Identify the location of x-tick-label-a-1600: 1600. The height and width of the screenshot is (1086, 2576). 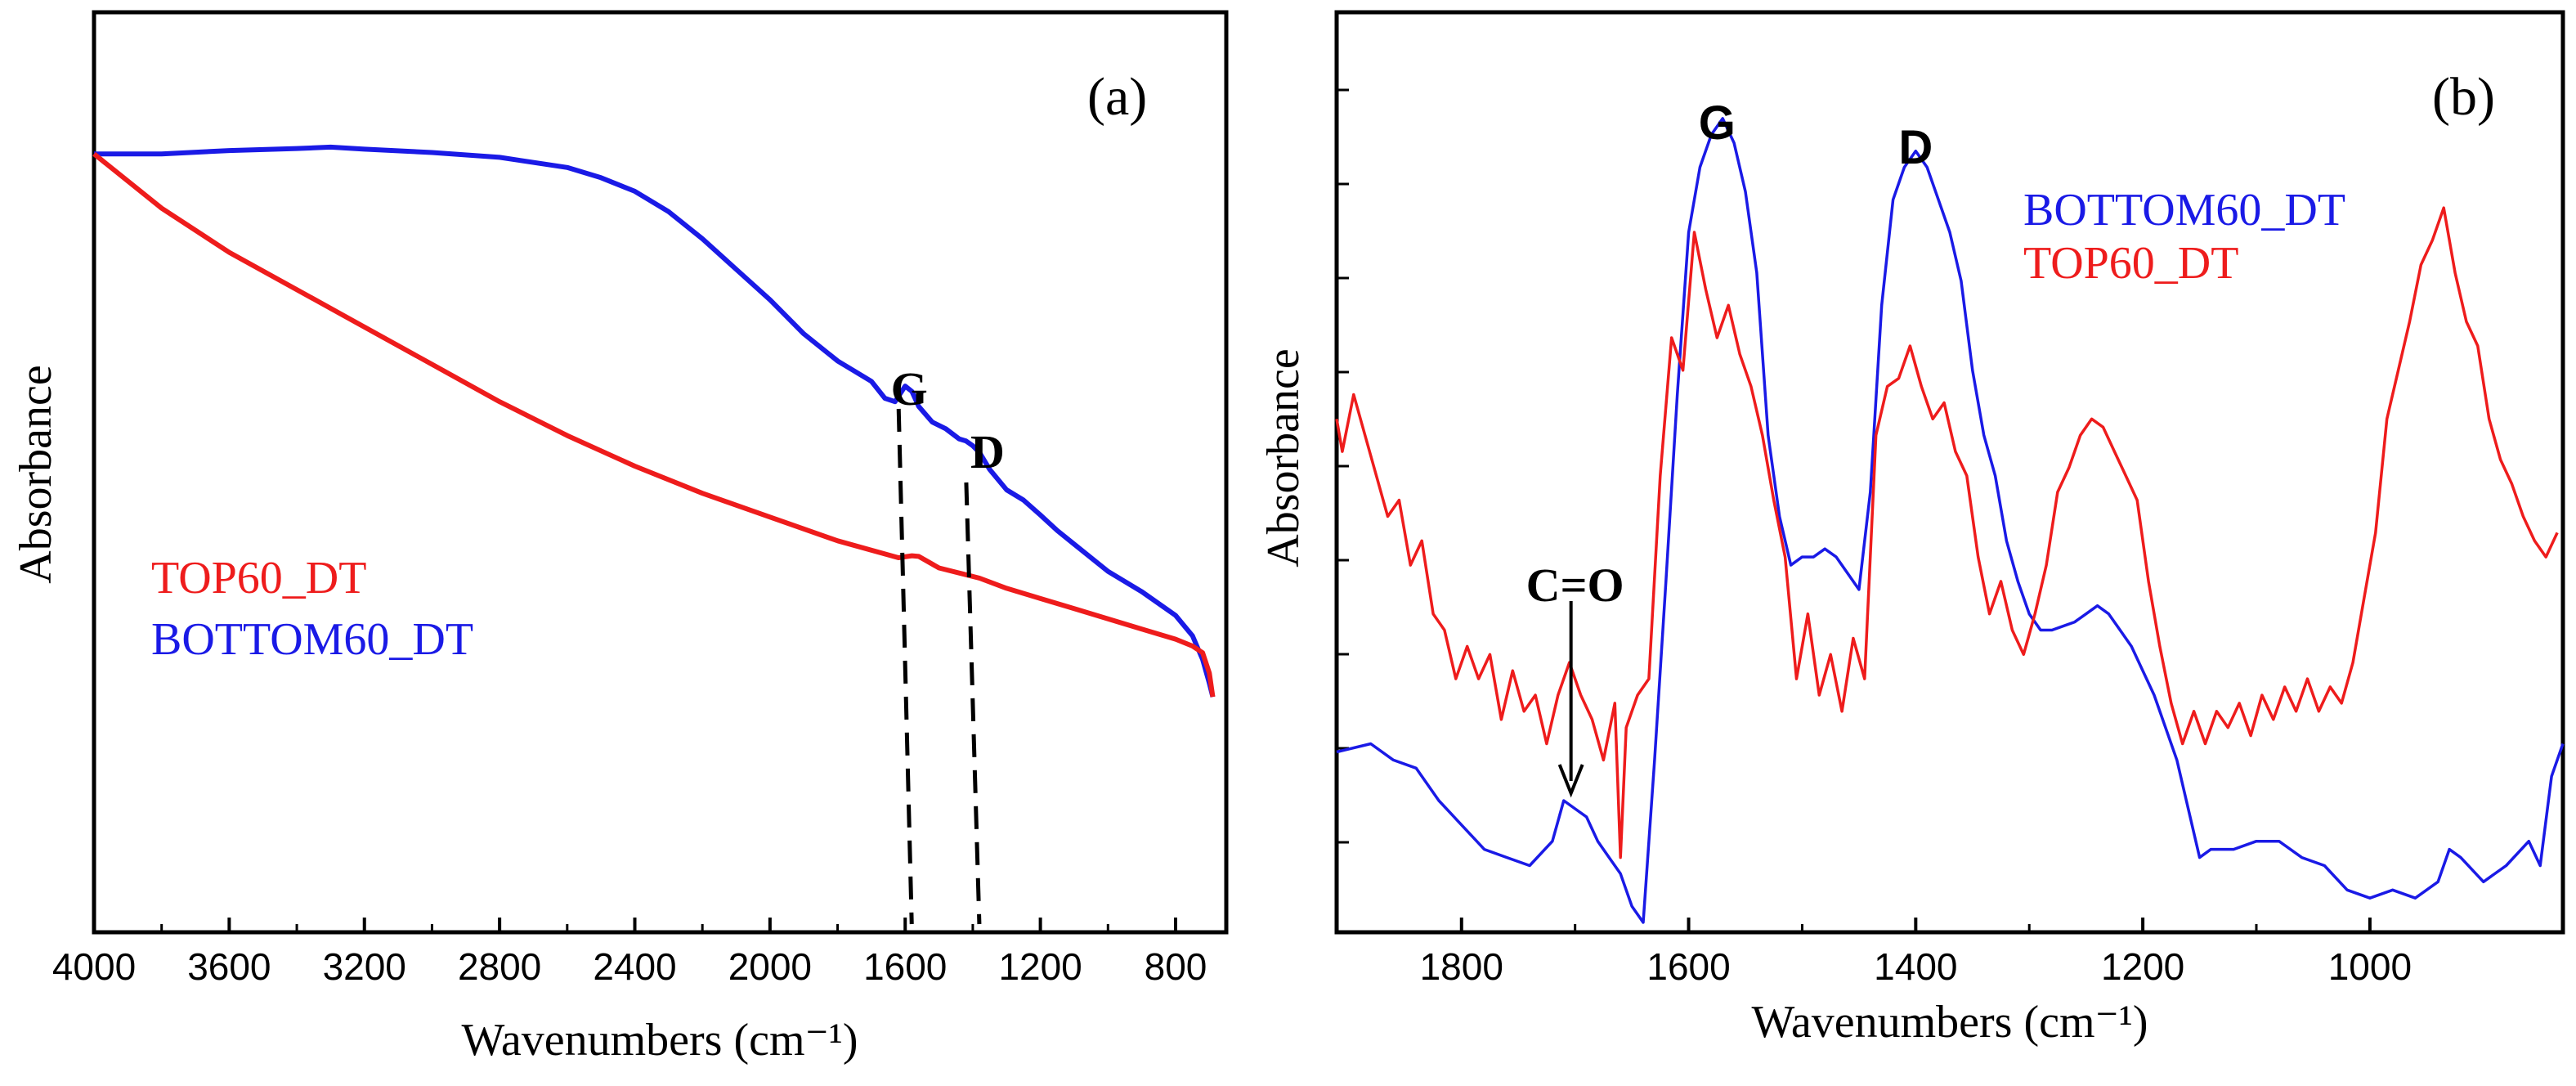
(905, 966).